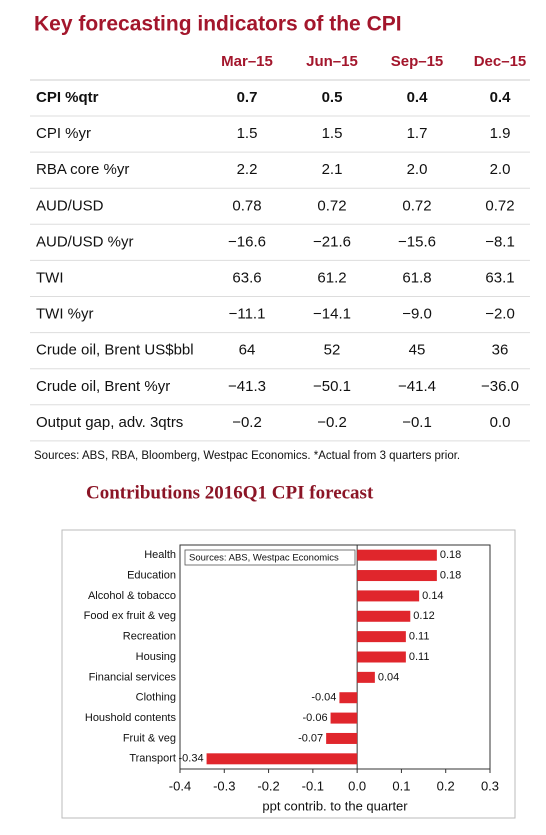 The height and width of the screenshot is (835, 546). What do you see at coordinates (50, 277) in the screenshot?
I see `row-label: TWI` at bounding box center [50, 277].